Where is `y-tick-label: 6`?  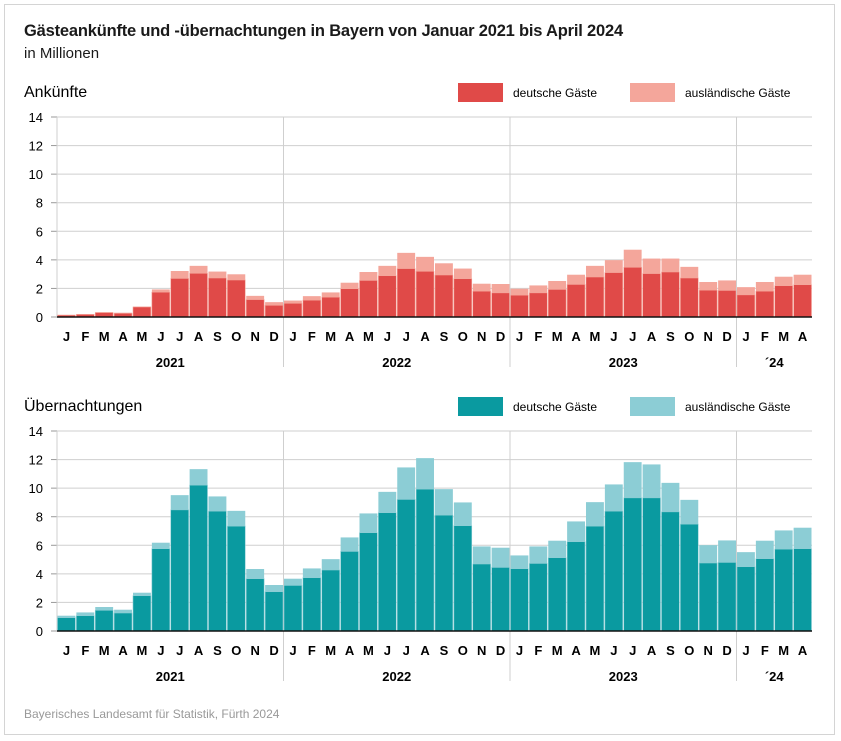
y-tick-label: 6 is located at coordinates (39, 545).